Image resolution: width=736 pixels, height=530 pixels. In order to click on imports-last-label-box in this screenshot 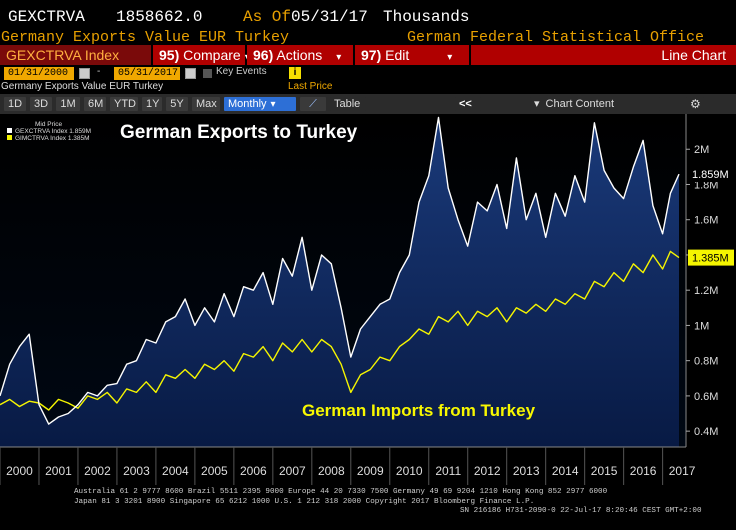, I will do `click(711, 257)`.